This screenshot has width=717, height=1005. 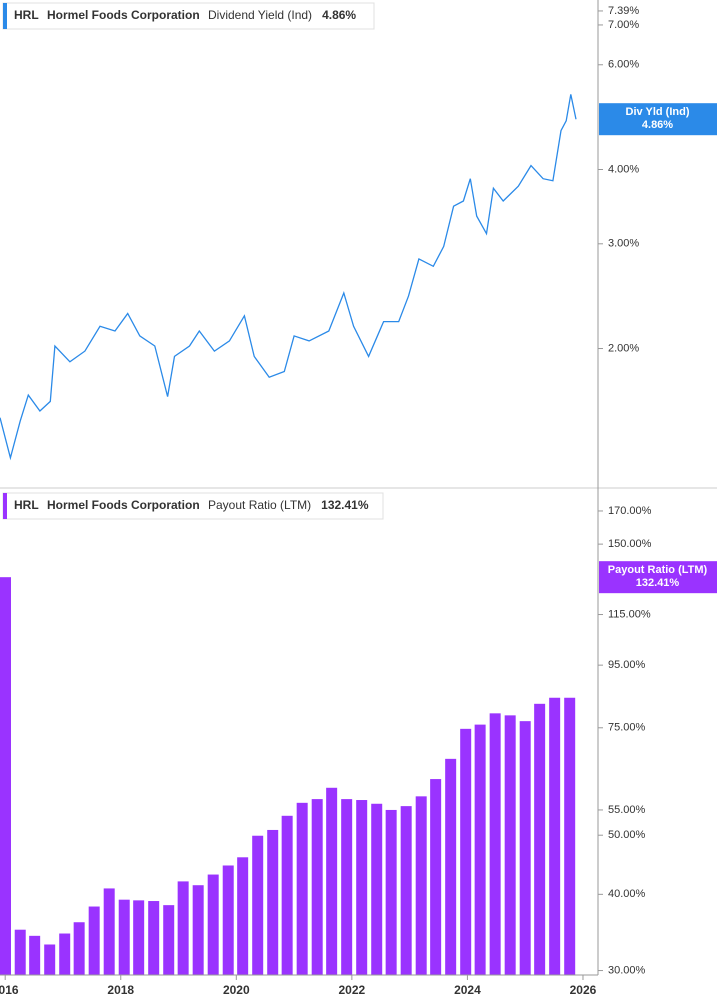 What do you see at coordinates (467, 990) in the screenshot?
I see `x-tick-label: 2024` at bounding box center [467, 990].